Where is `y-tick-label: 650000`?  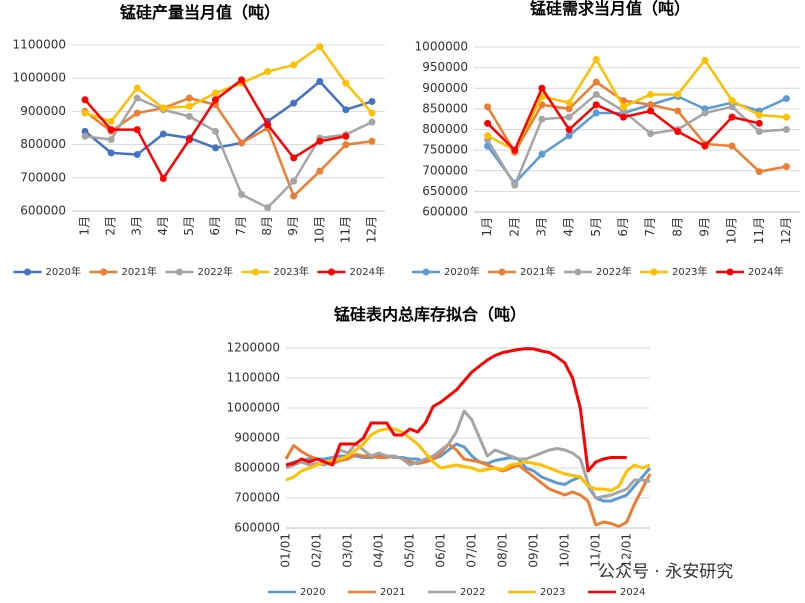
y-tick-label: 650000 is located at coordinates (445, 191).